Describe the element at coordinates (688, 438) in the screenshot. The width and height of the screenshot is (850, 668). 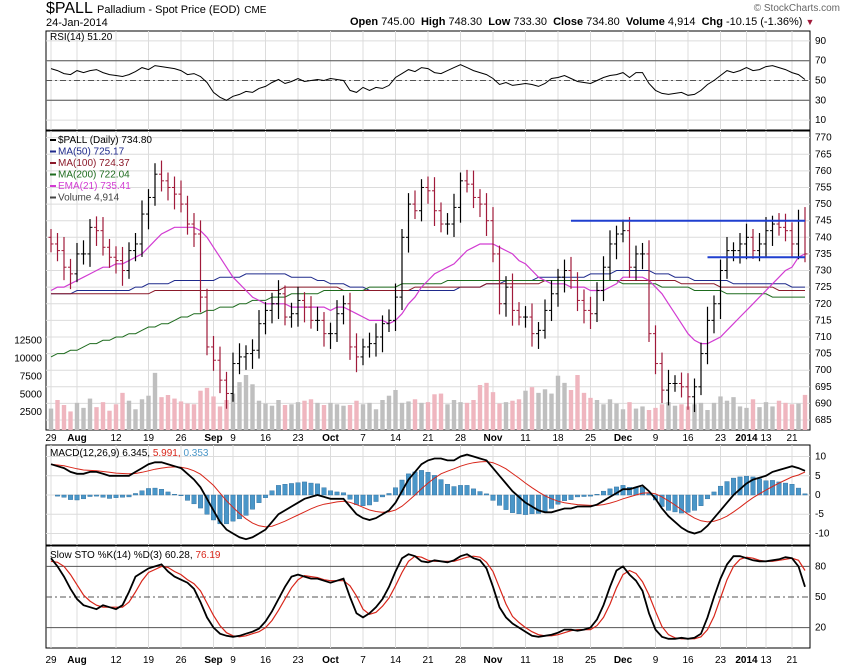
I see `x-tick-label: 16` at that location.